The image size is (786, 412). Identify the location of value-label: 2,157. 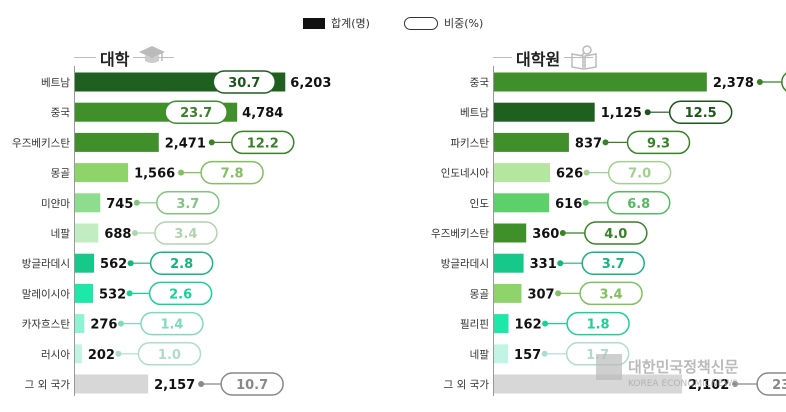
(174, 385).